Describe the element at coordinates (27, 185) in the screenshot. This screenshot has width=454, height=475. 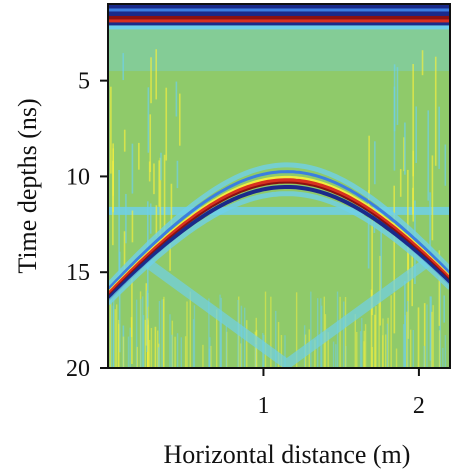
I see `y-axis-label: Time depths (ns)` at that location.